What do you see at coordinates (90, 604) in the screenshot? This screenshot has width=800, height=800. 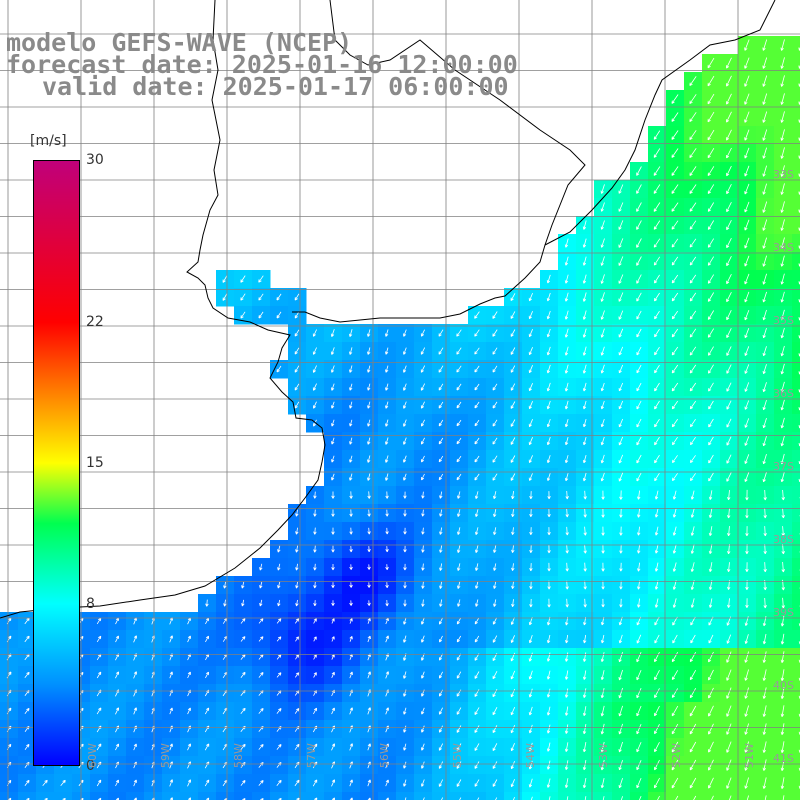 I see `colorbar-tick-label: 8` at bounding box center [90, 604].